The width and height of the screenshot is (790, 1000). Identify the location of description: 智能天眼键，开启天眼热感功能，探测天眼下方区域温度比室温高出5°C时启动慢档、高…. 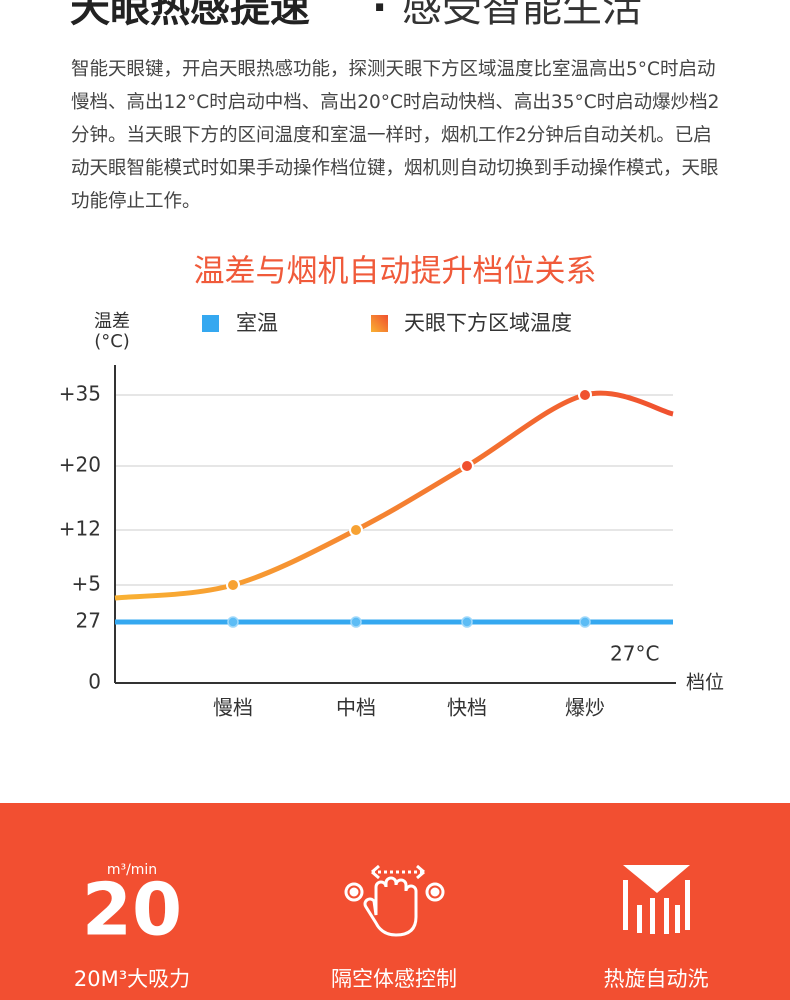
(395, 135).